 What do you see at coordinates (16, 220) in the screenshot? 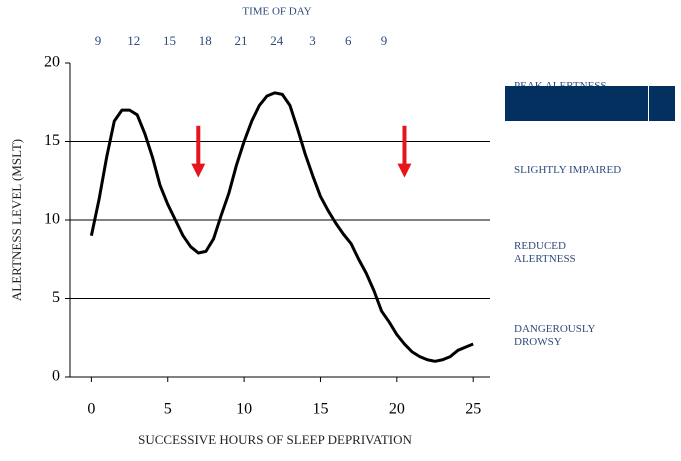
I see `y-axis-title: ALERTNESS LEVEL (MSLT)` at bounding box center [16, 220].